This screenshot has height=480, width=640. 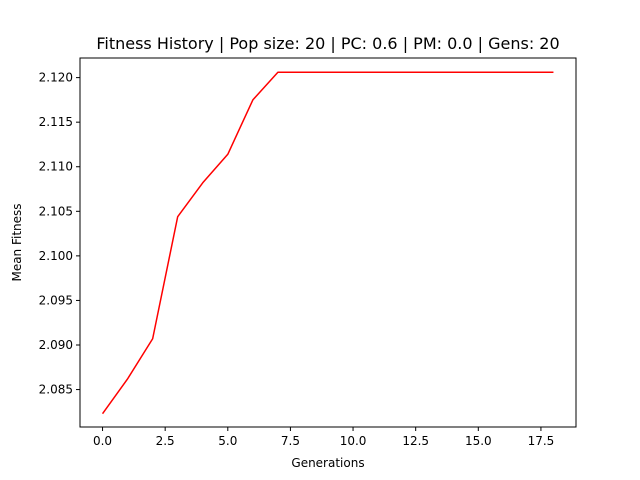 I want to click on y-tick-label: 2.110, so click(x=56, y=167).